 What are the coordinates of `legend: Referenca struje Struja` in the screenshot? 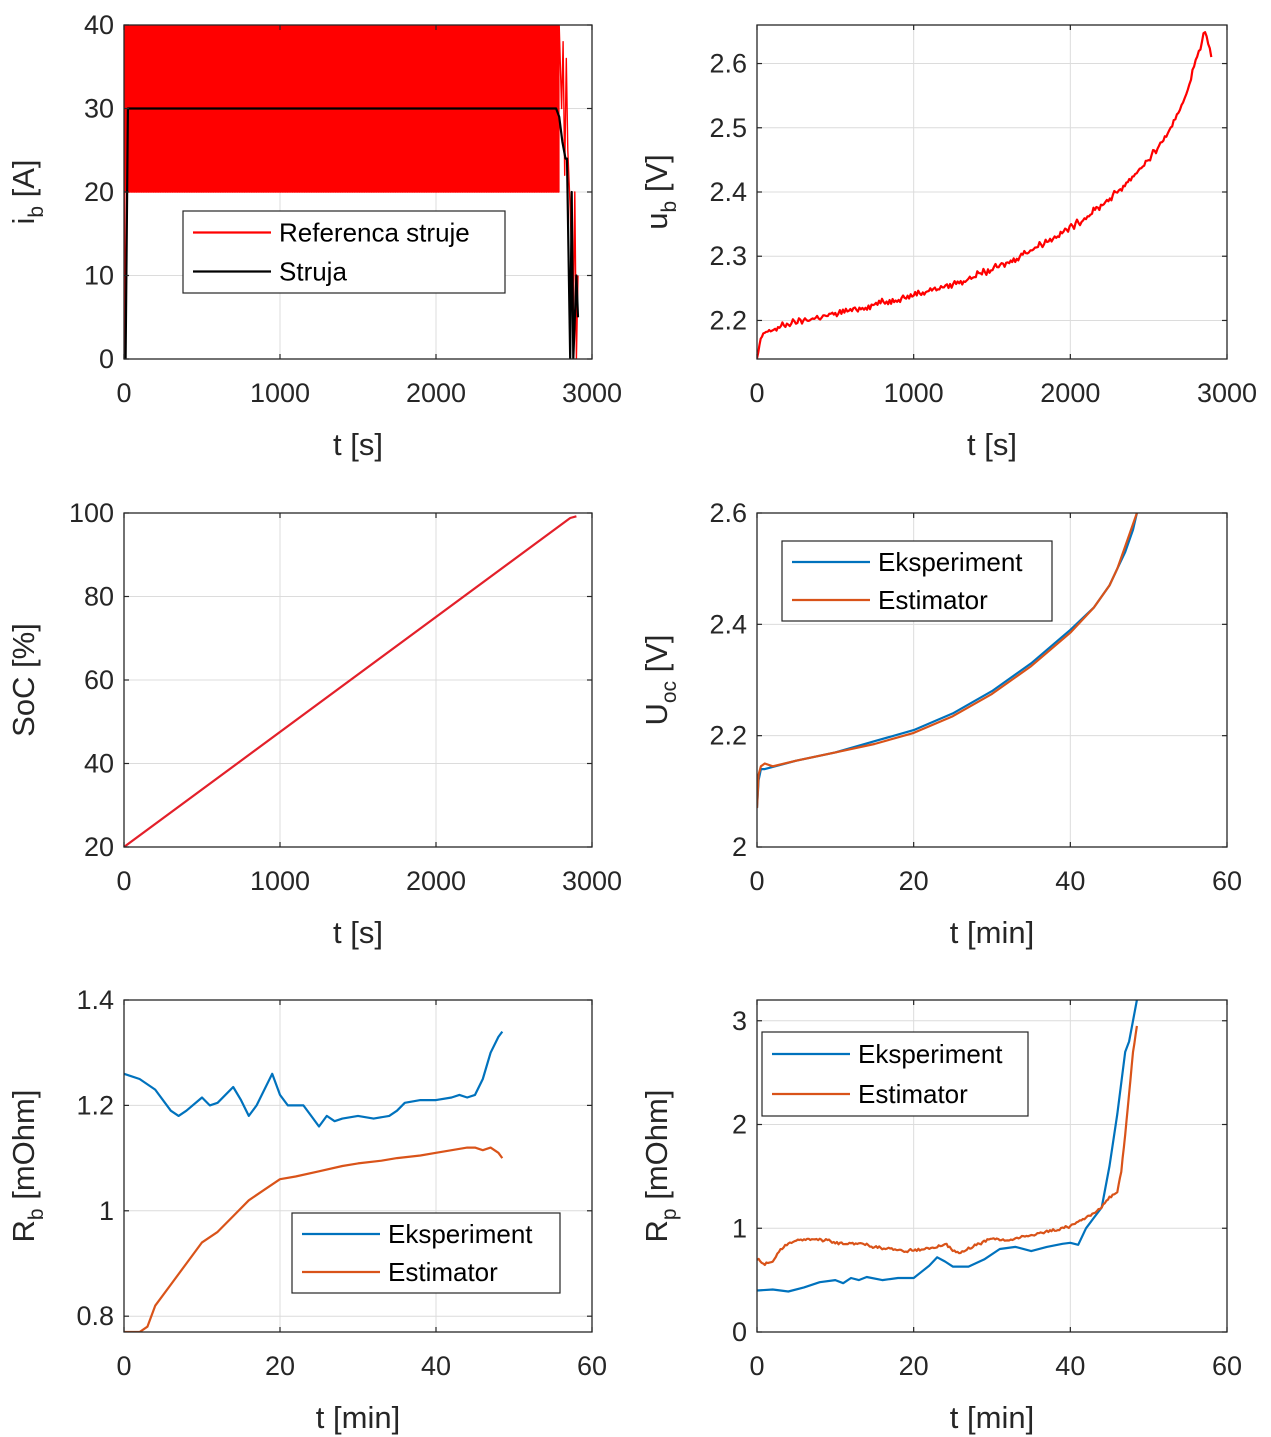 It's located at (344, 252).